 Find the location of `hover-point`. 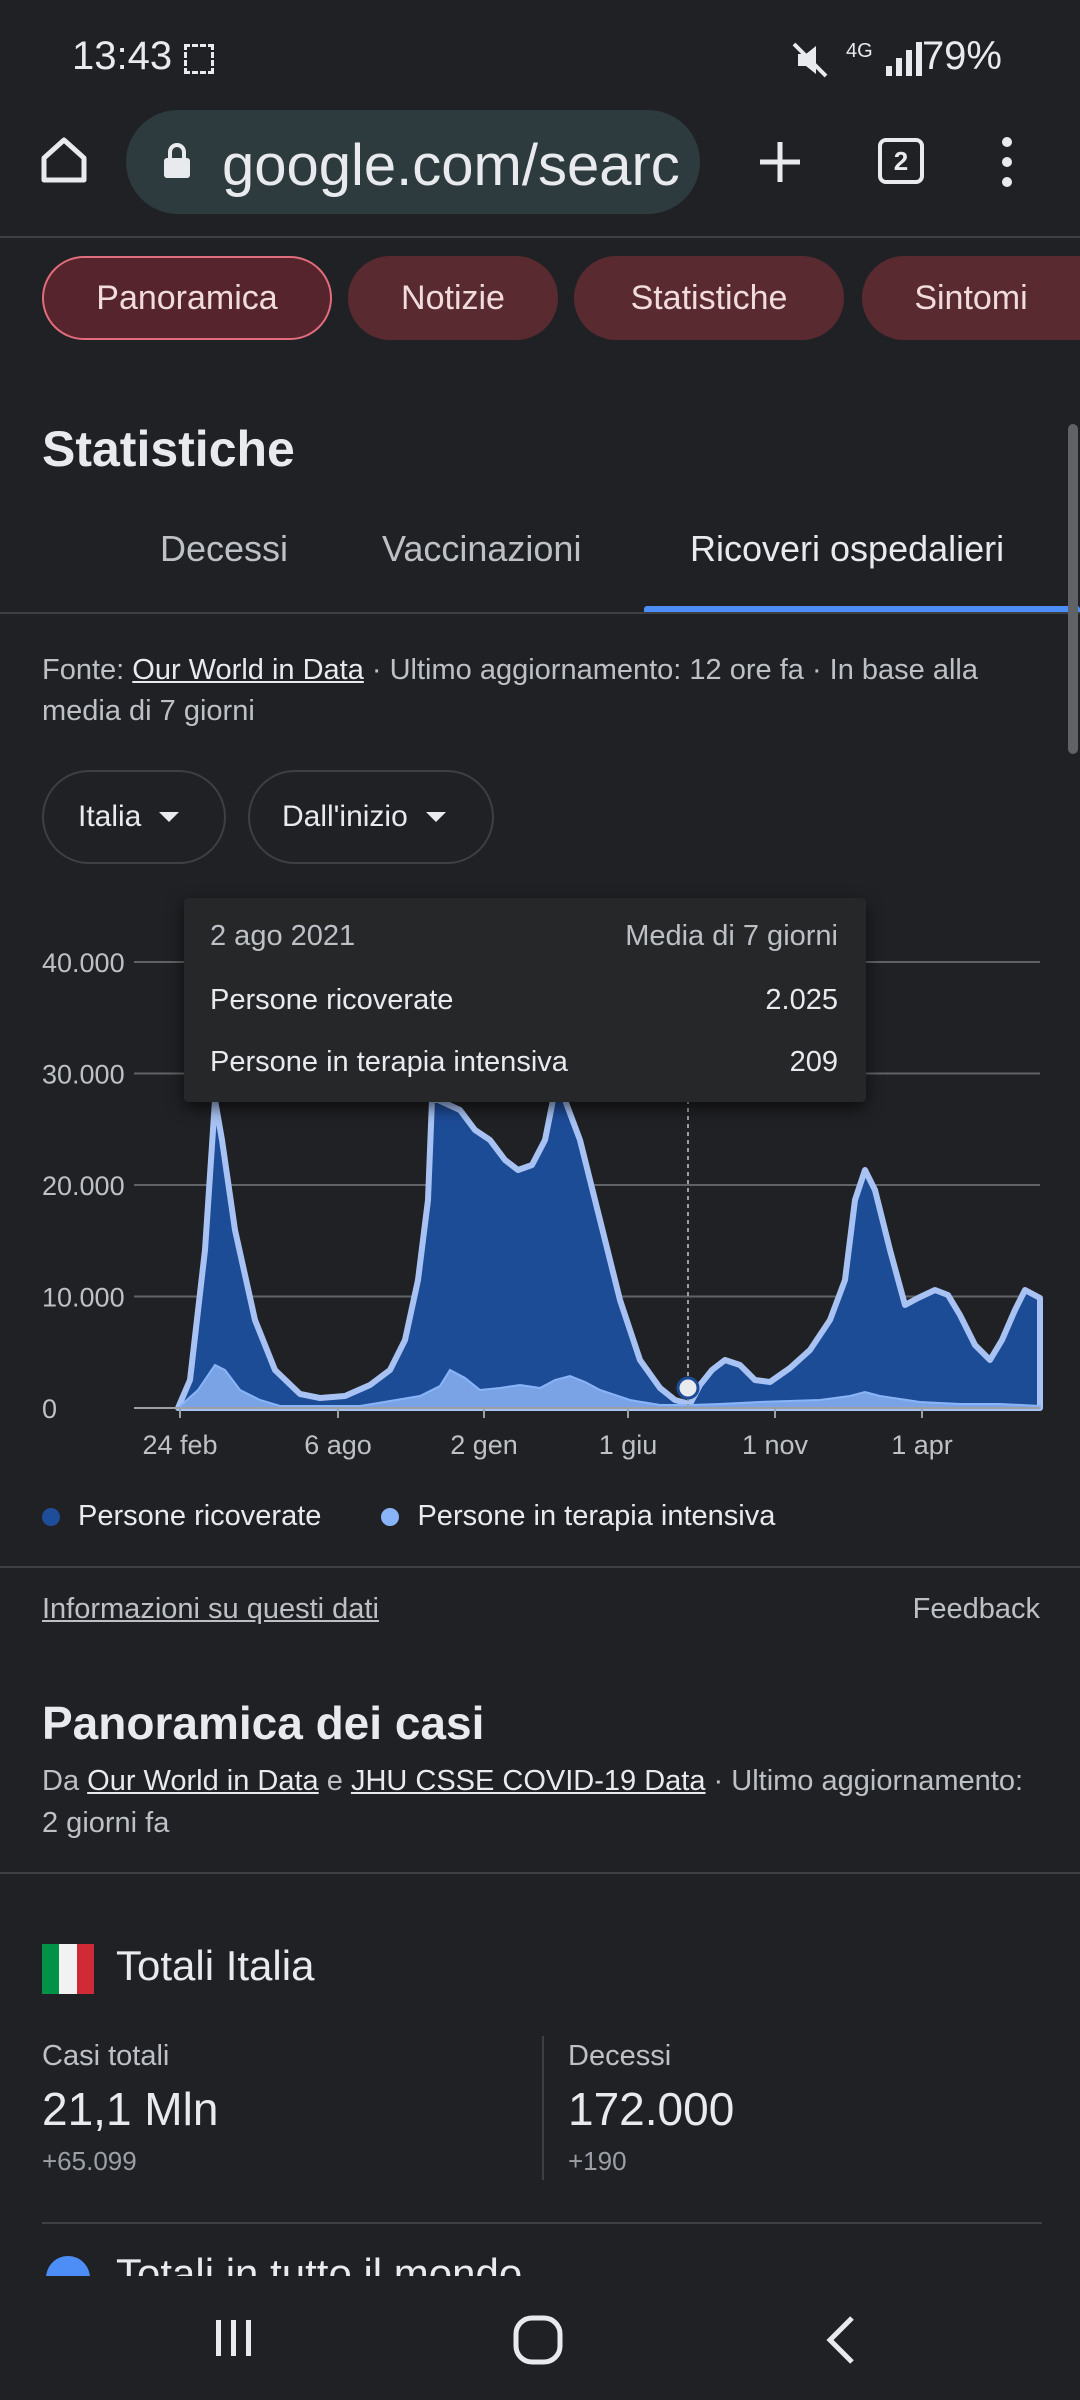

hover-point is located at coordinates (688, 1388).